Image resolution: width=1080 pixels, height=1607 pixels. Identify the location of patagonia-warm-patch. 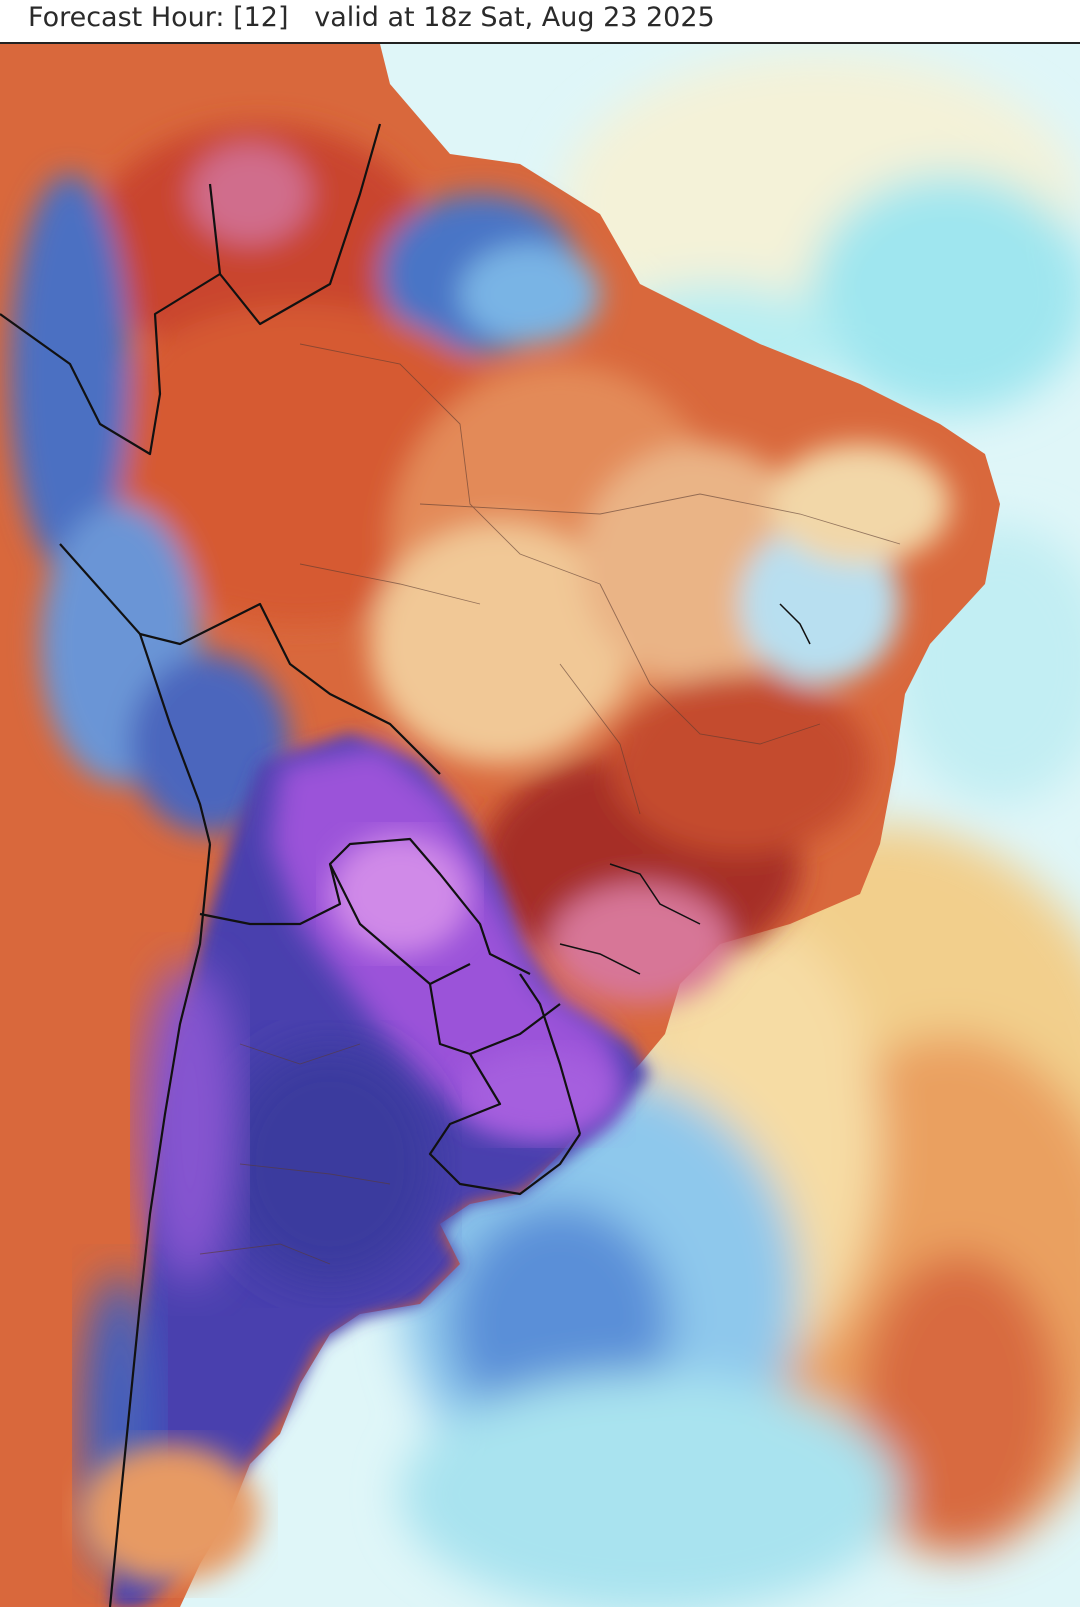
(170, 1514).